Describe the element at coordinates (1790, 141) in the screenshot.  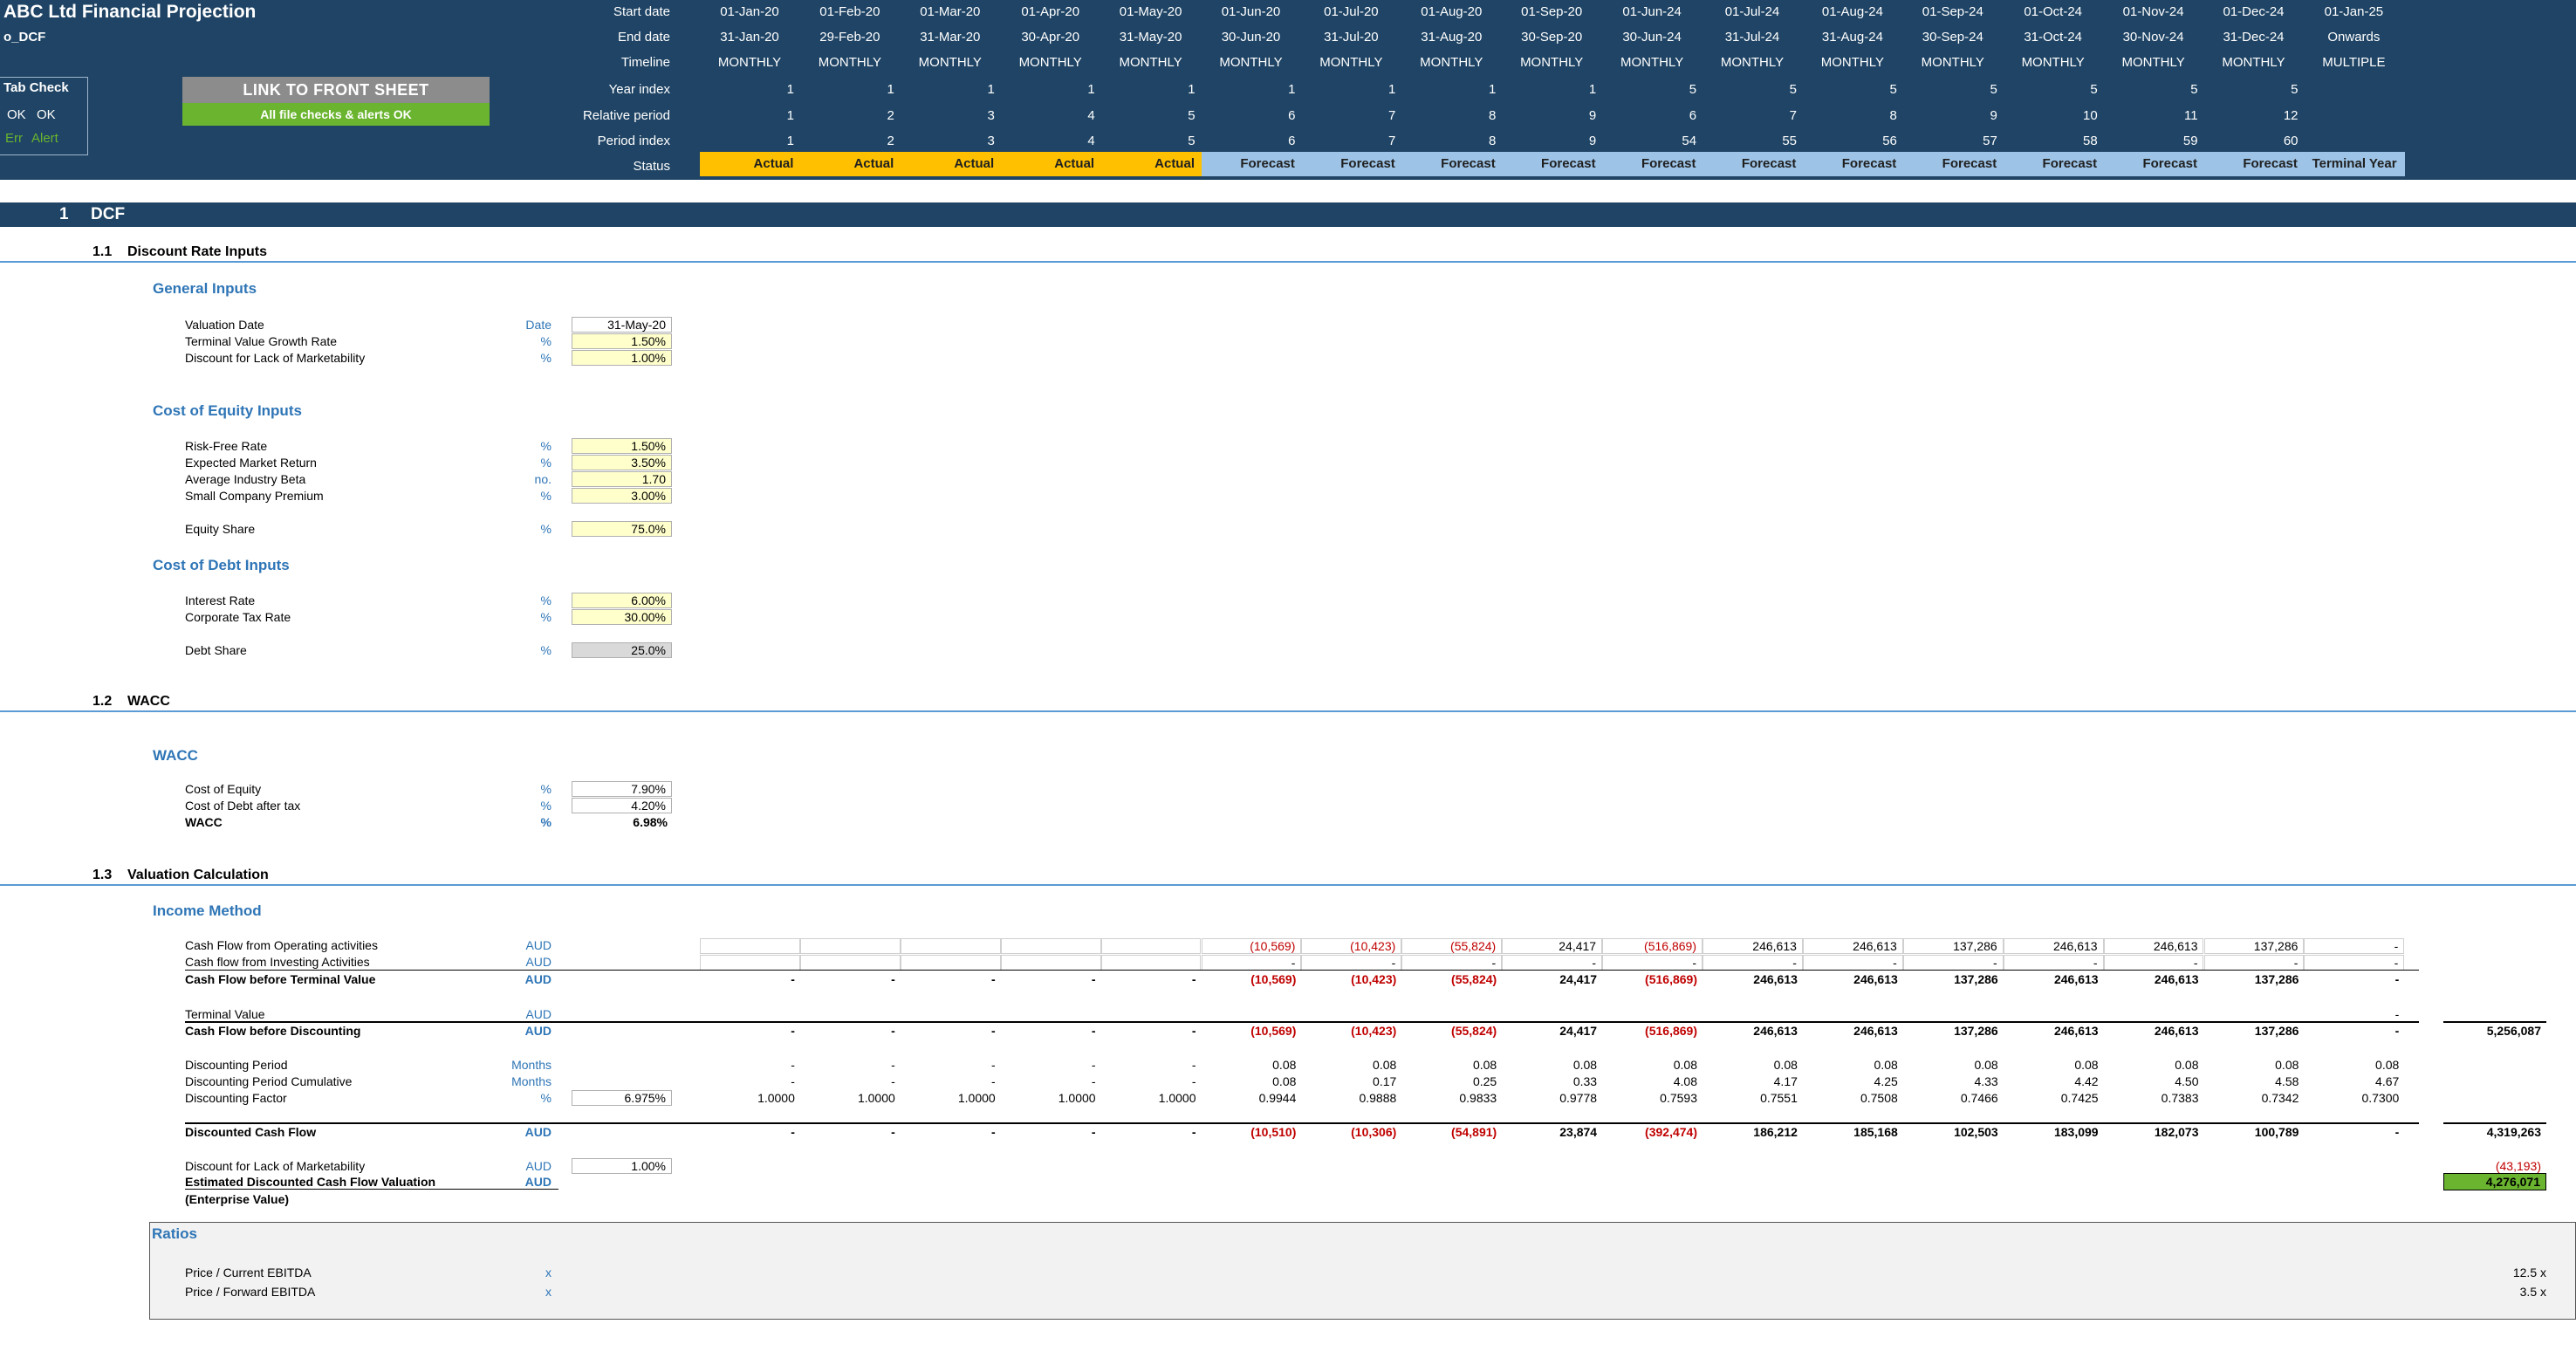
I see `period-pi-cell: 55` at that location.